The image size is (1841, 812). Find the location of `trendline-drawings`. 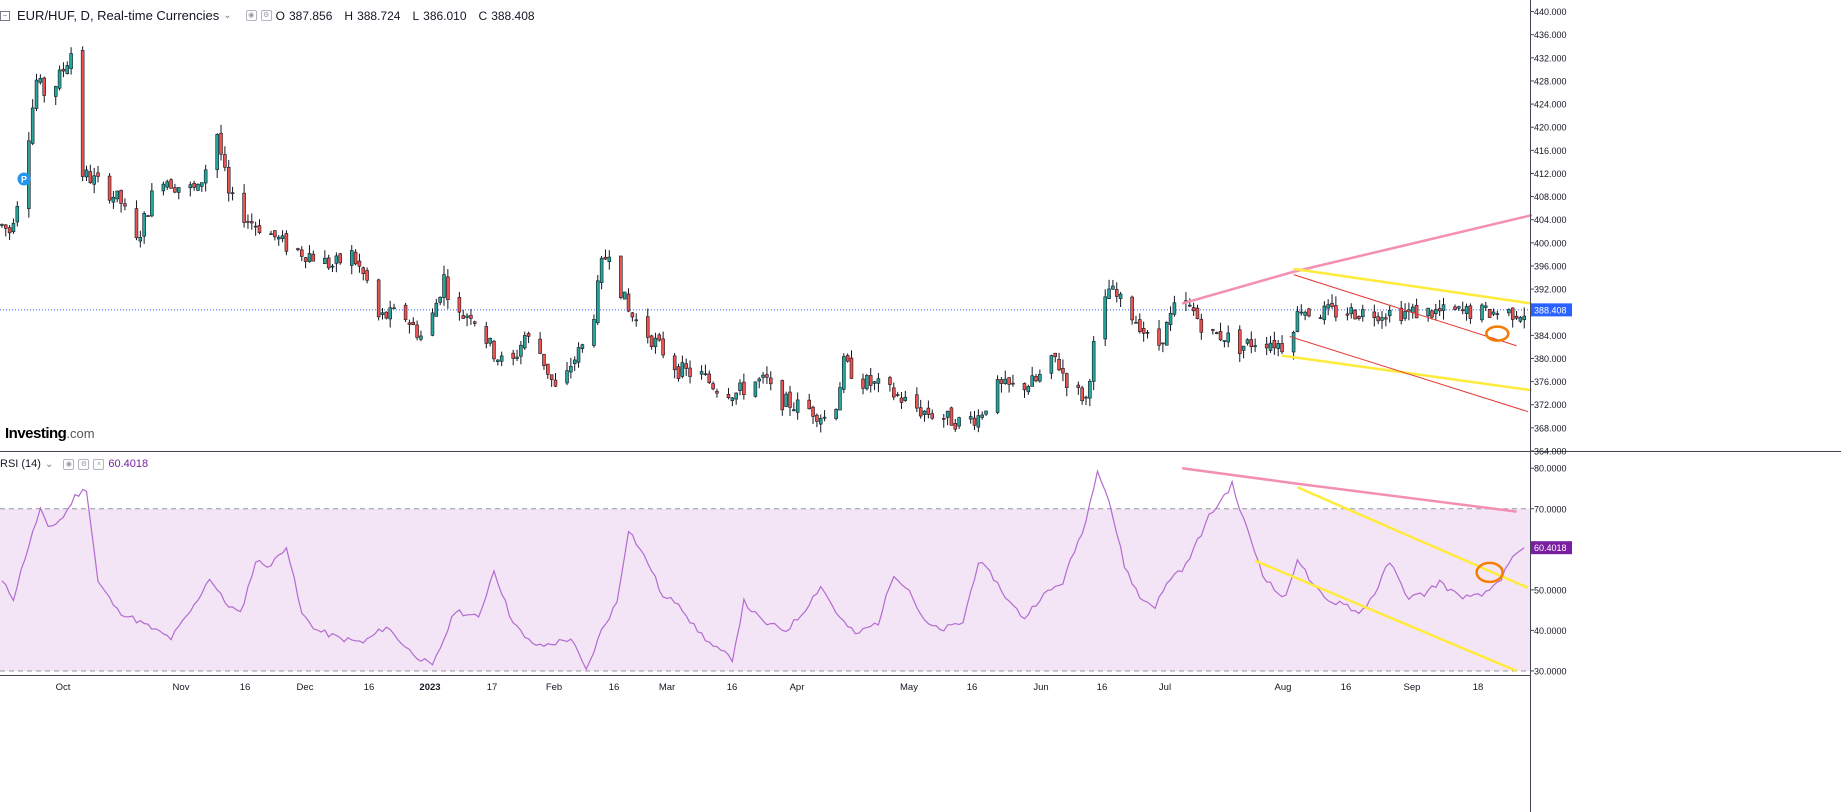

trendline-drawings is located at coordinates (1357, 443).